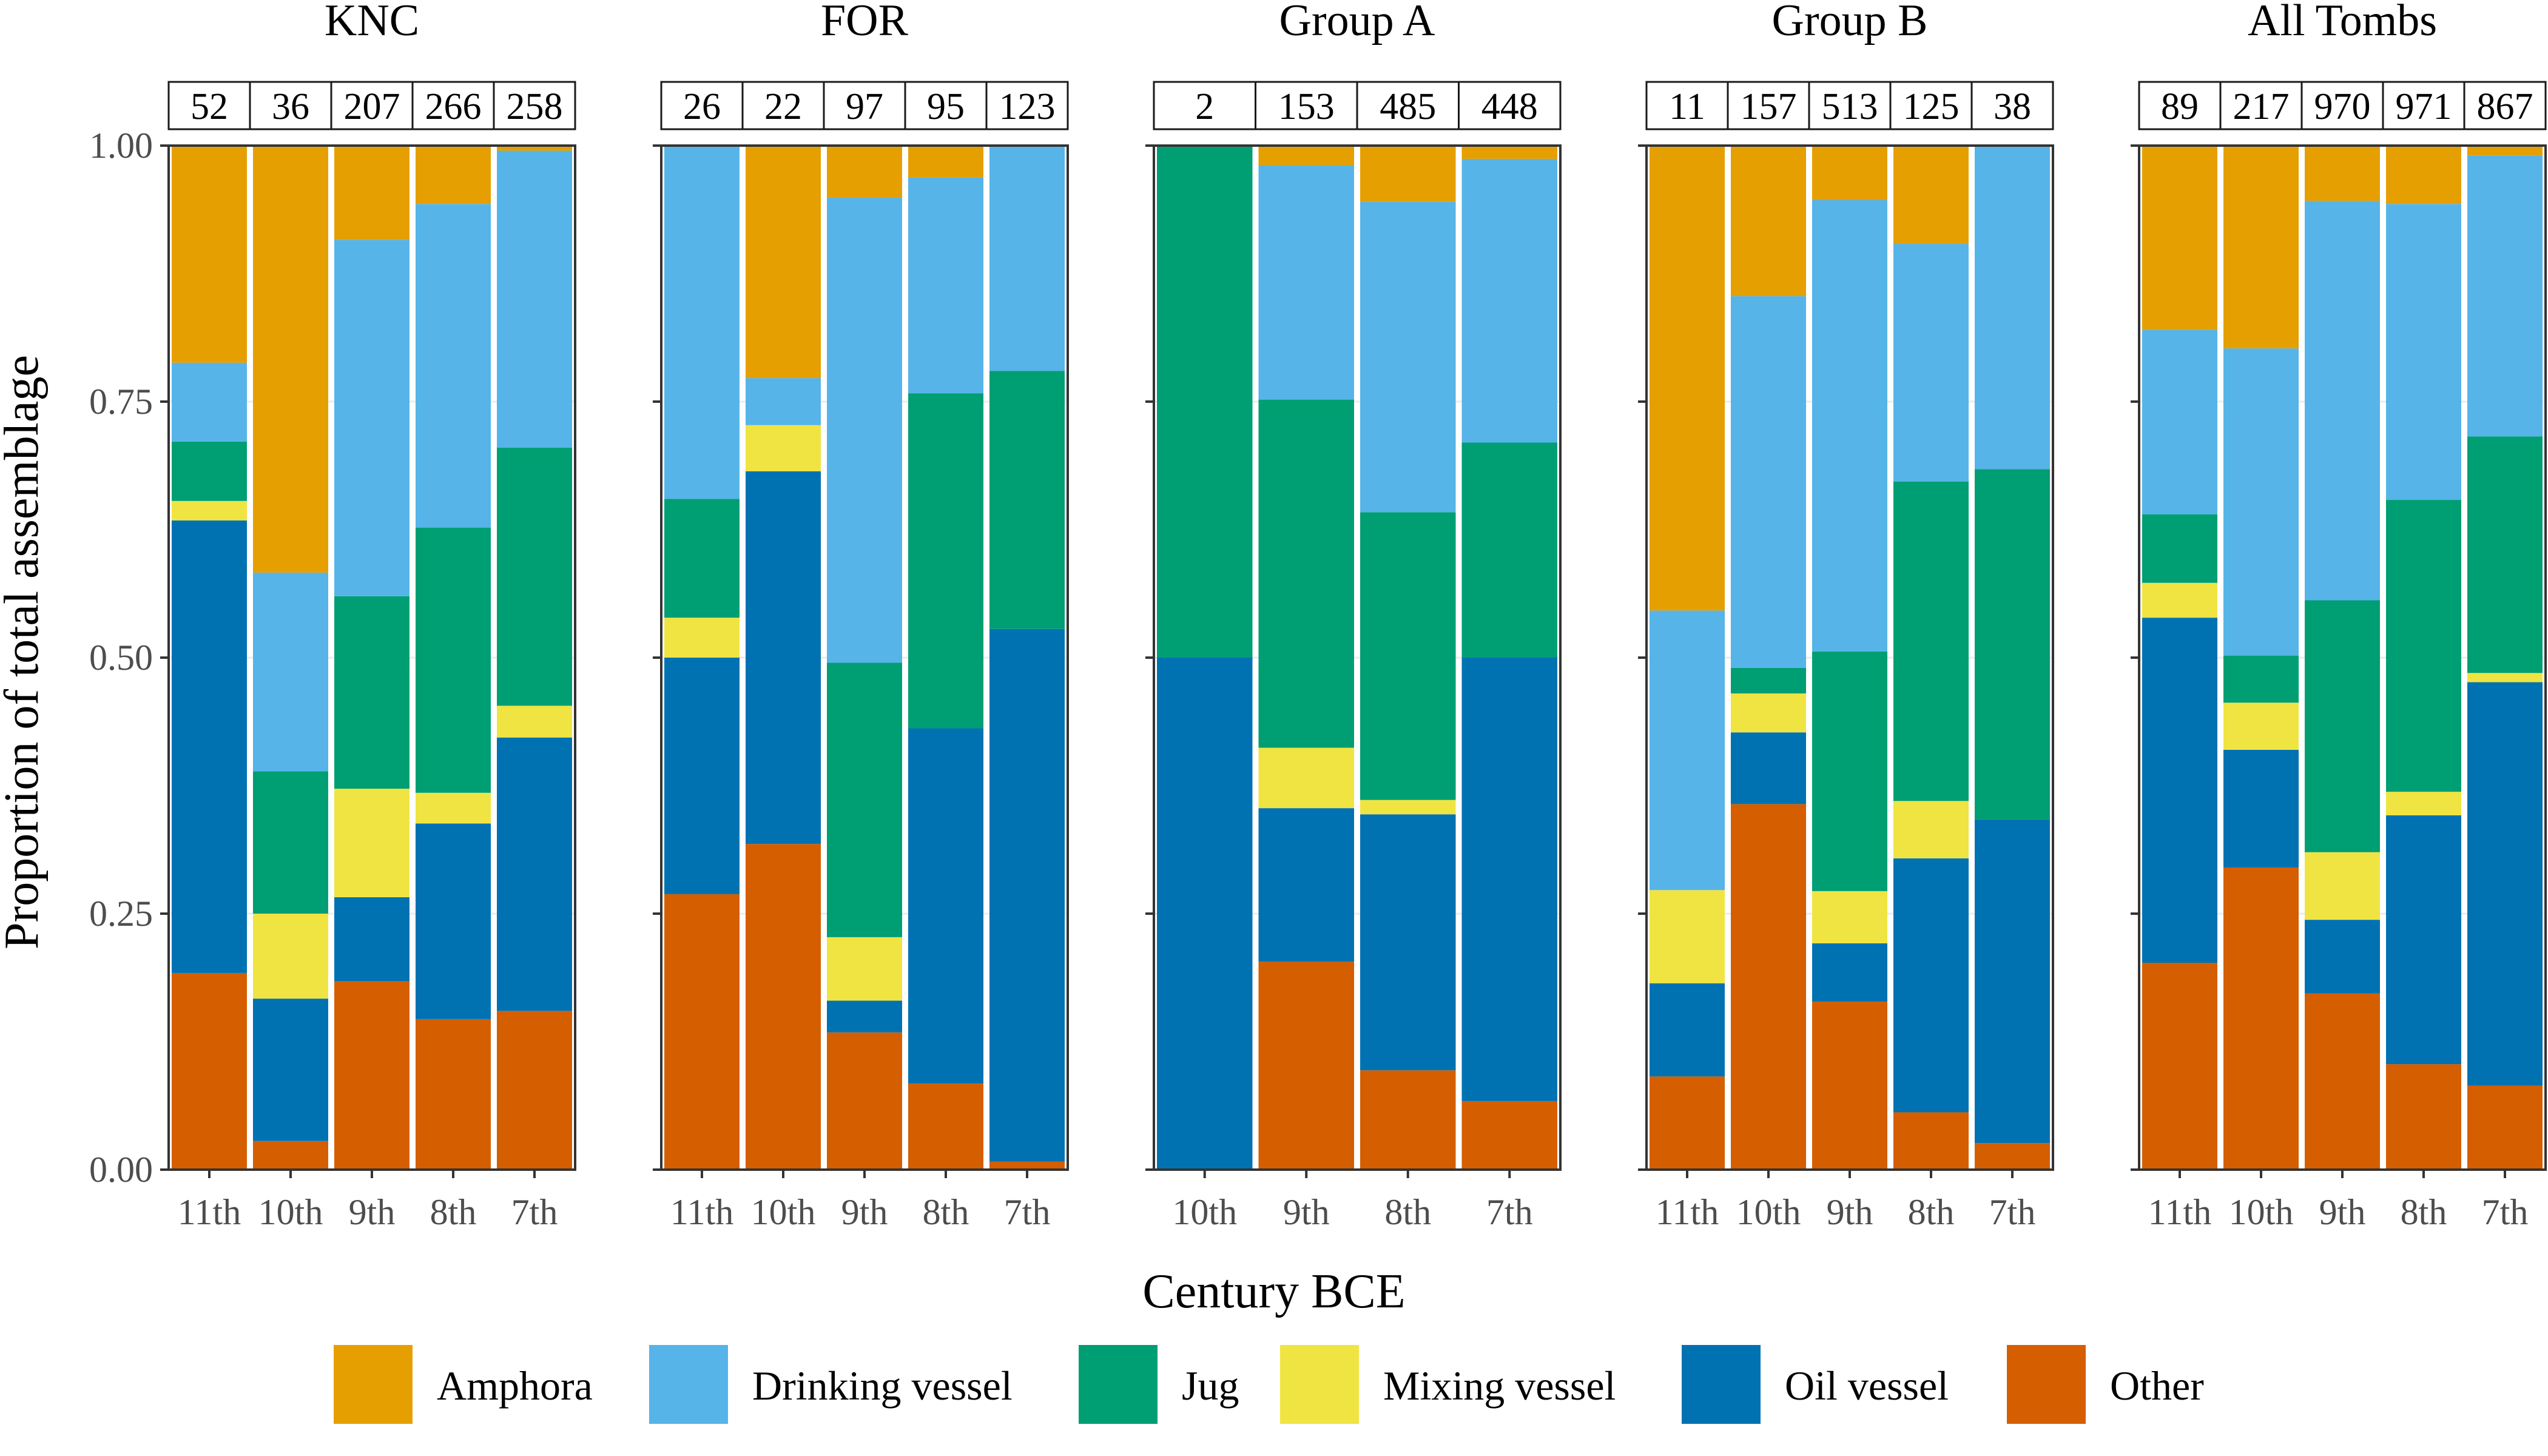 This screenshot has height=1456, width=2548. I want to click on bar-all-tombs-11th-mixing-vessel, so click(2179, 600).